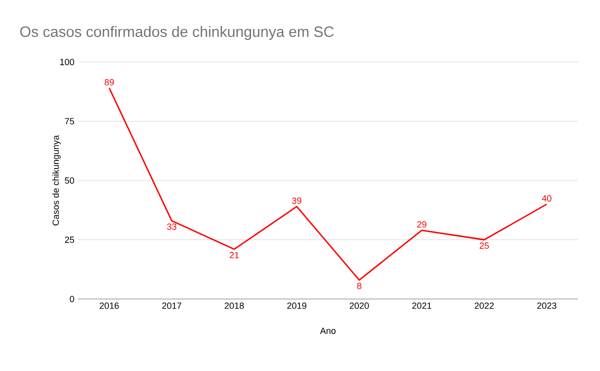 This screenshot has height=371, width=600. Describe the element at coordinates (484, 245) in the screenshot. I see `data-label: 25` at that location.